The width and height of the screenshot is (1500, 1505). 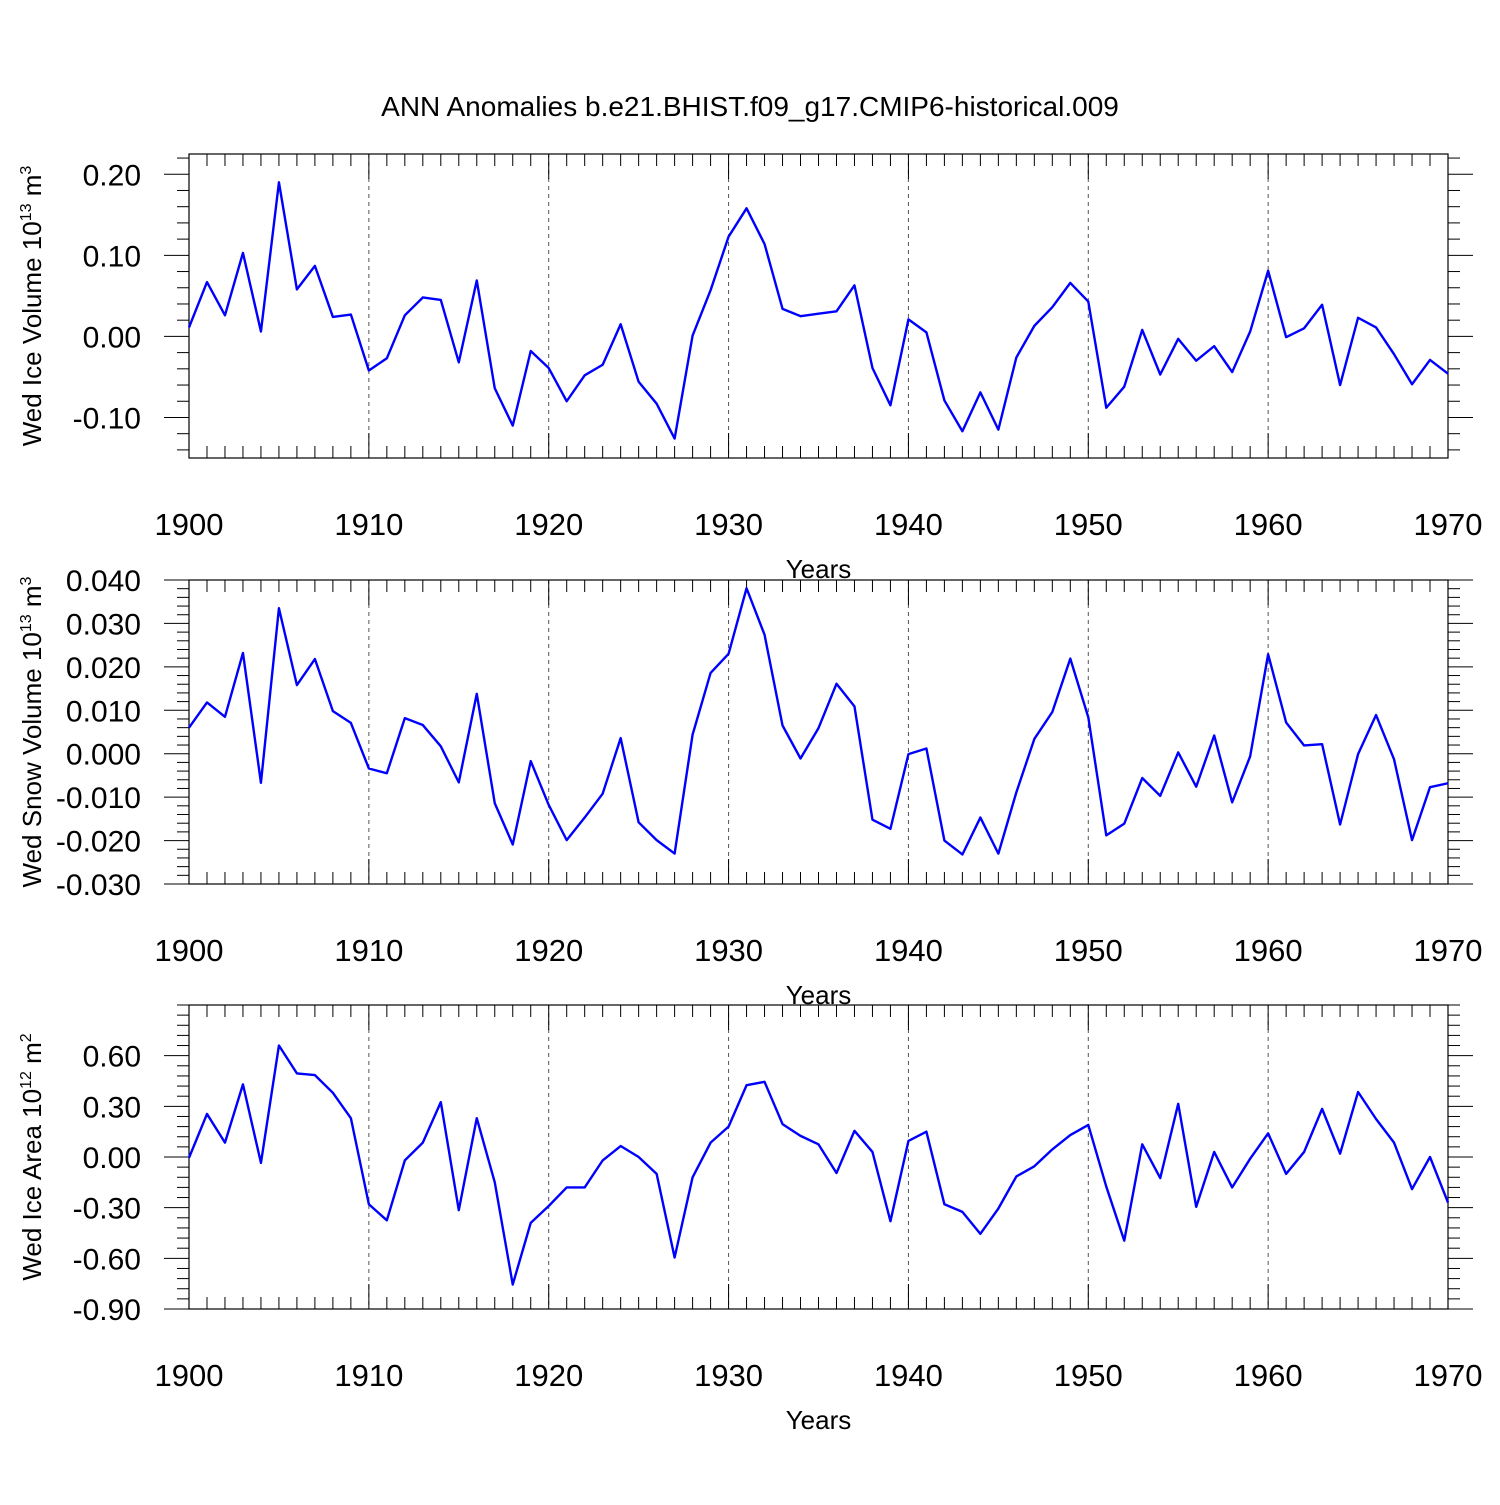 What do you see at coordinates (26, 1037) in the screenshot?
I see `y-axis-label-unit-exponent: 2` at bounding box center [26, 1037].